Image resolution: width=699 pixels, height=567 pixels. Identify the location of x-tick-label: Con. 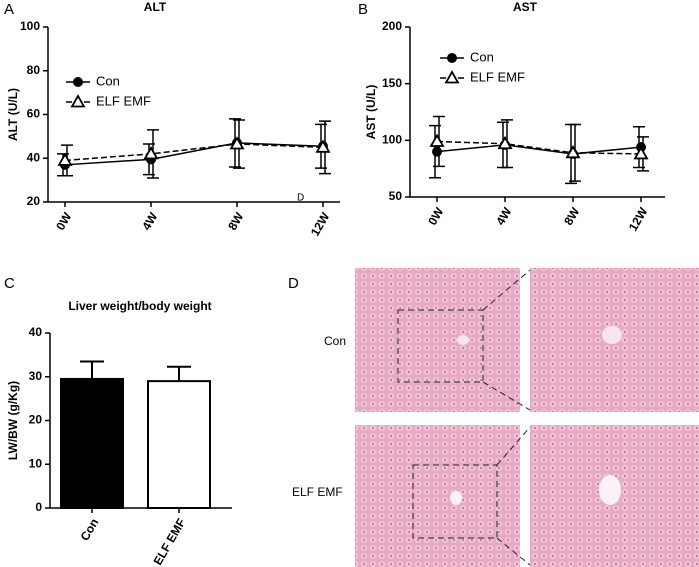
(90, 529).